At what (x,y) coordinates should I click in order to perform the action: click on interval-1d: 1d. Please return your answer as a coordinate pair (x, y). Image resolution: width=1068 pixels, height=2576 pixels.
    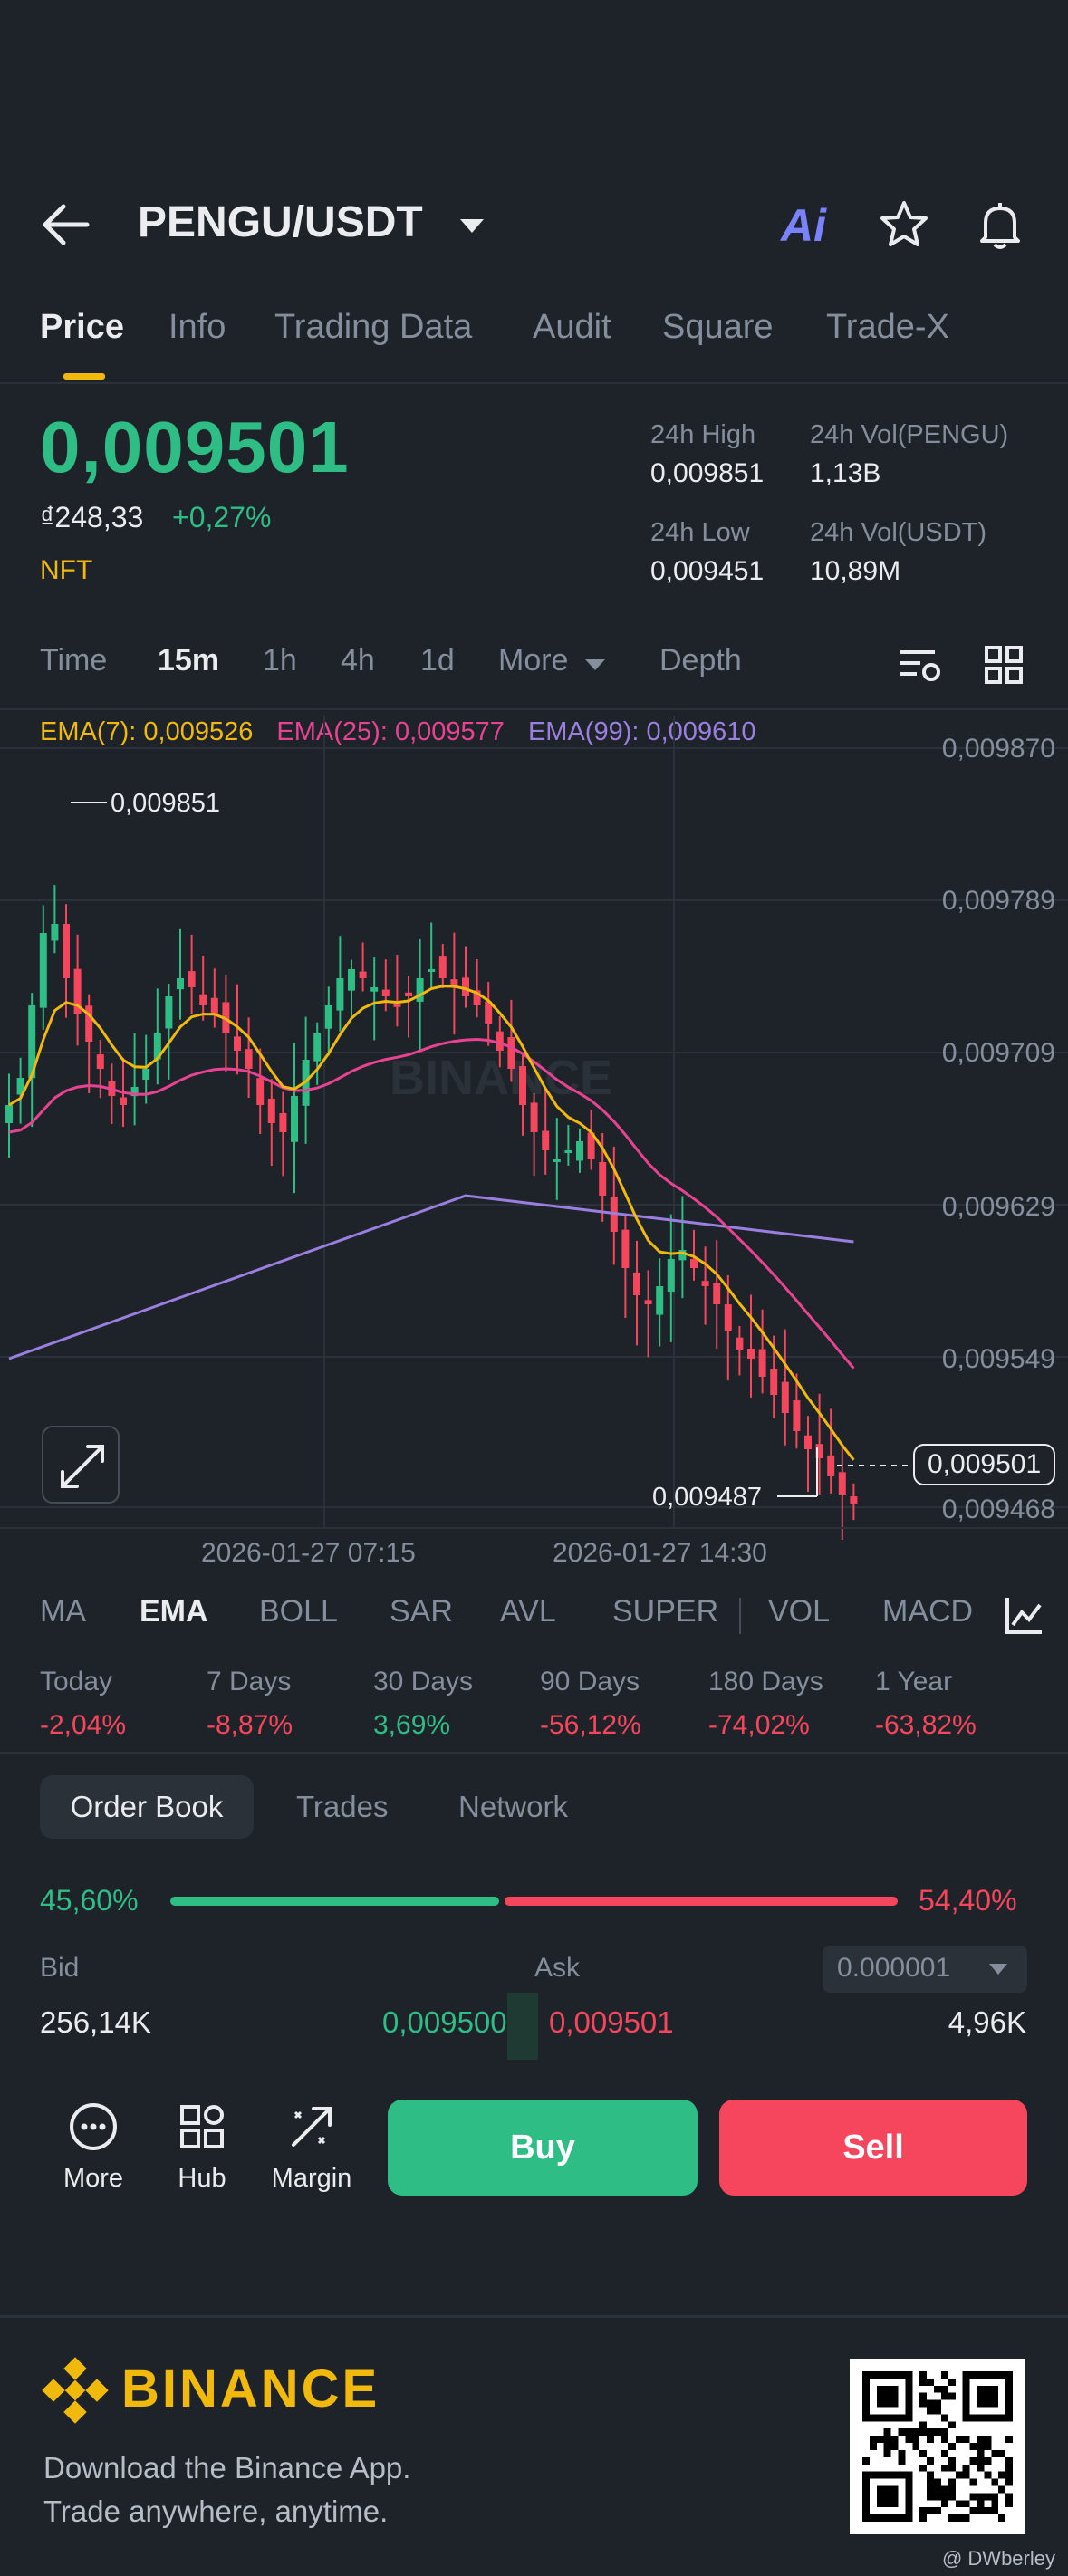
    Looking at the image, I should click on (437, 660).